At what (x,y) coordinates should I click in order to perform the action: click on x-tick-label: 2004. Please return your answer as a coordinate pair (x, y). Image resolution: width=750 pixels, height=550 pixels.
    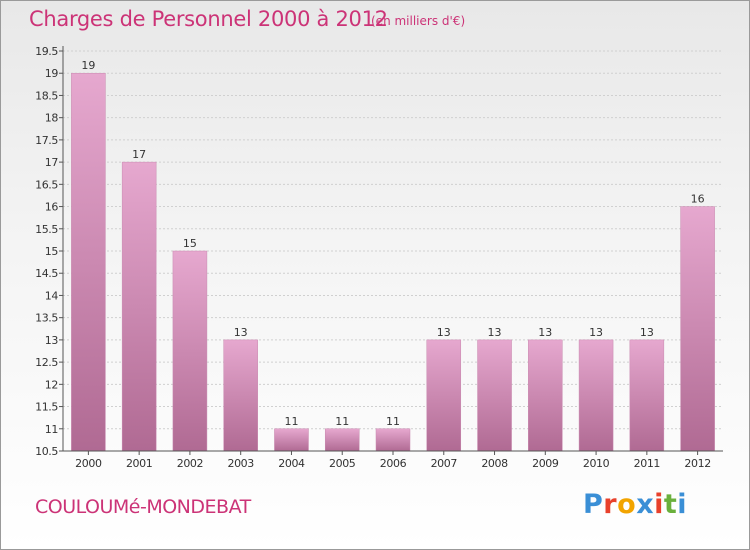
    Looking at the image, I should click on (291, 463).